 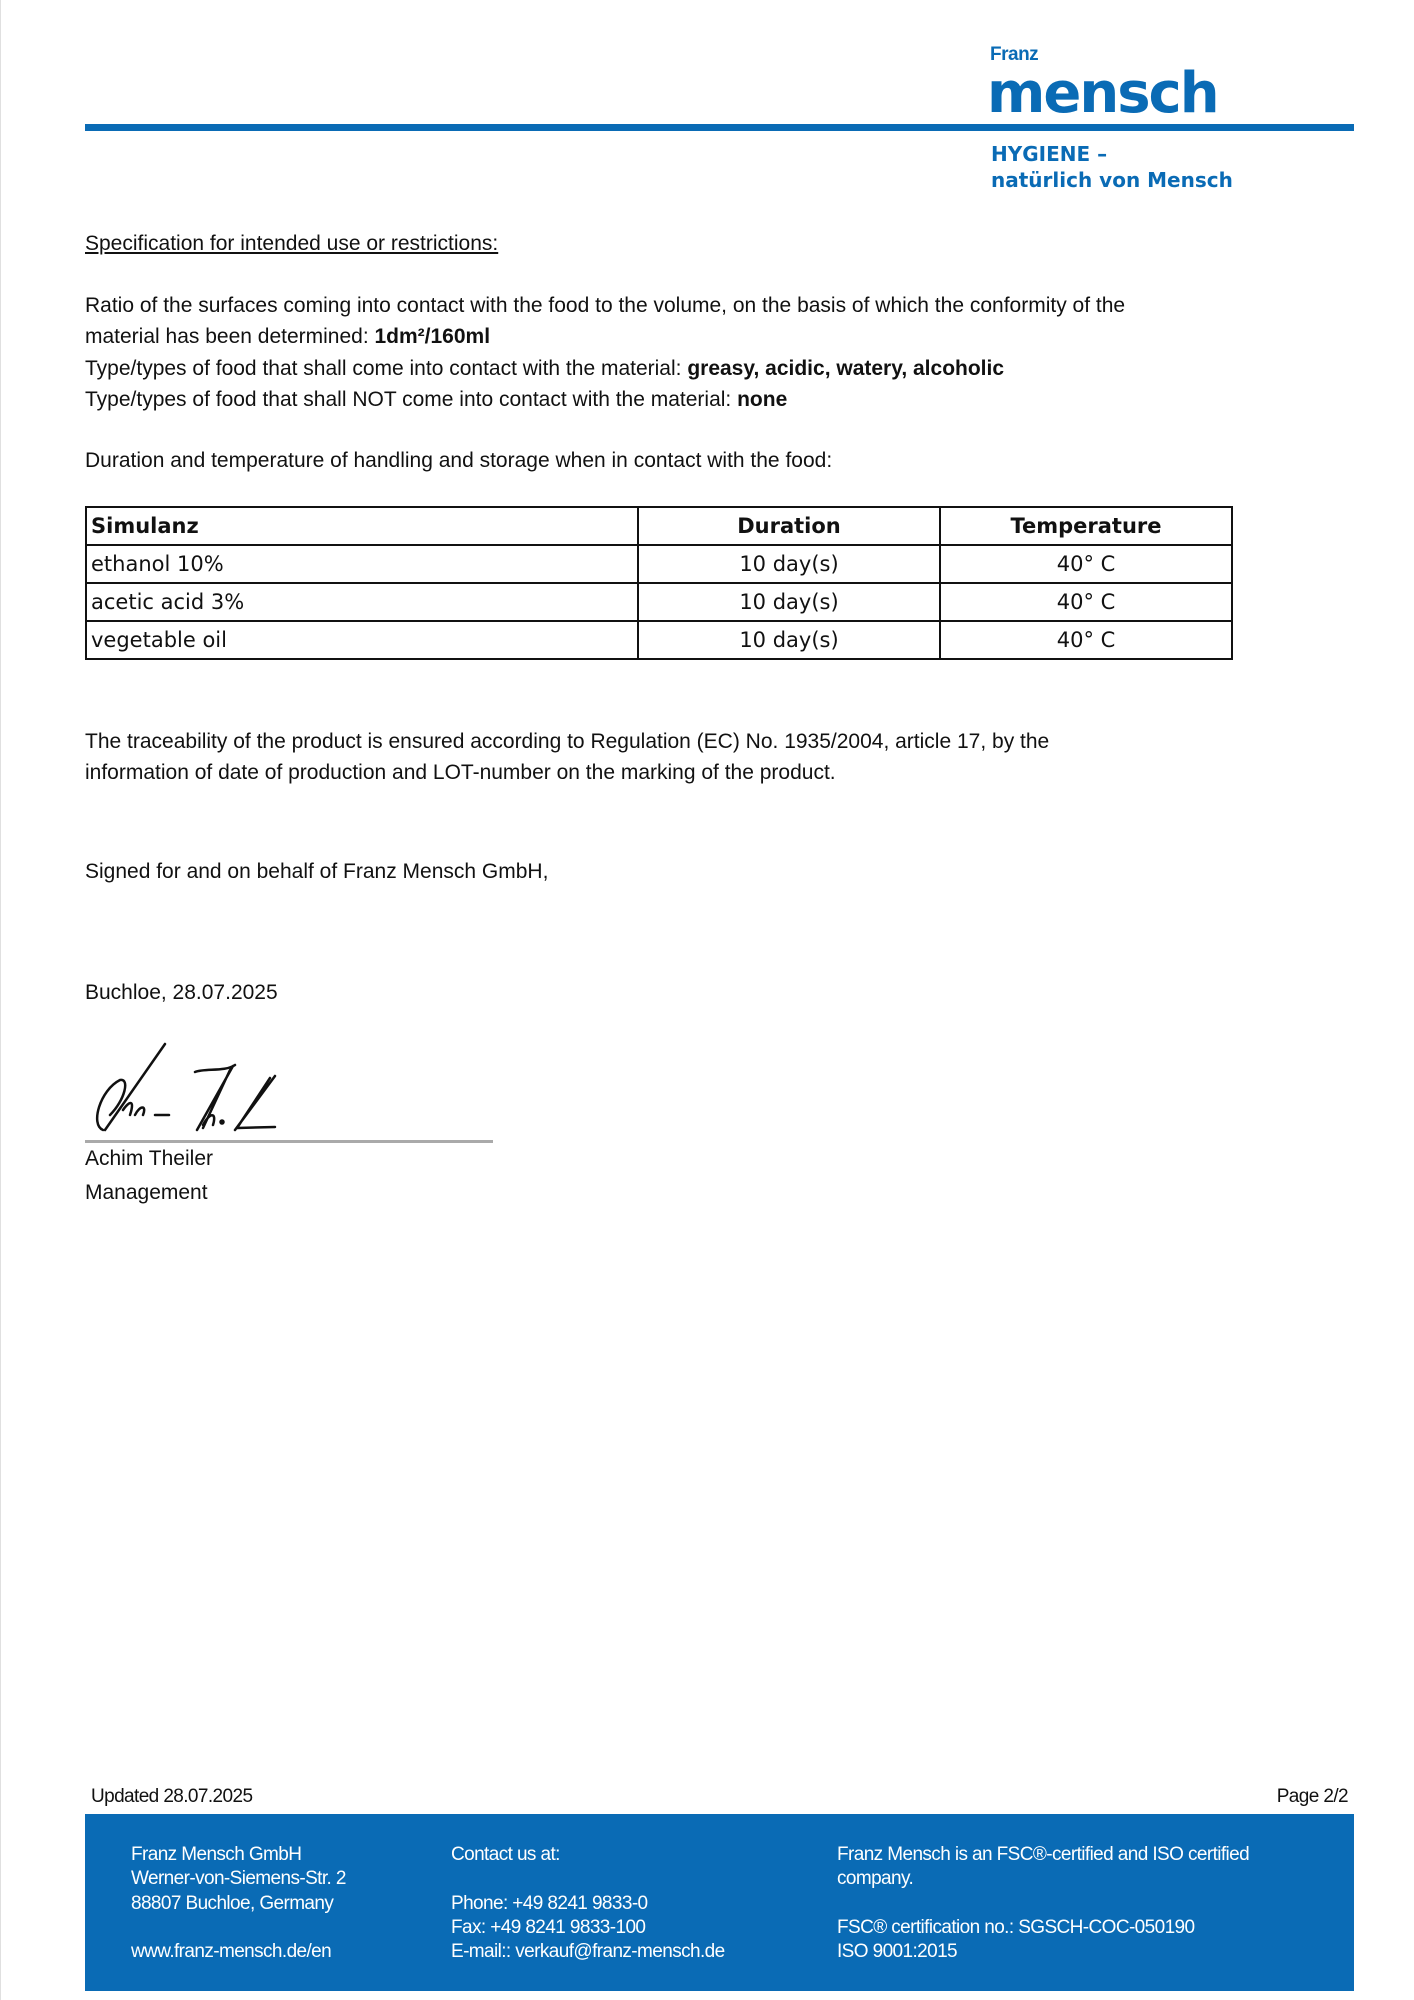 What do you see at coordinates (1312, 1796) in the screenshot?
I see `page-number: Page 2/2` at bounding box center [1312, 1796].